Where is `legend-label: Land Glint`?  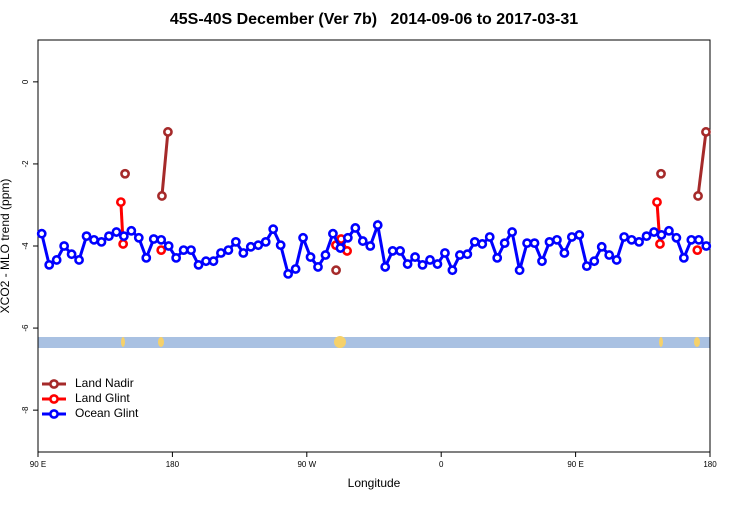 legend-label: Land Glint is located at coordinates (102, 398).